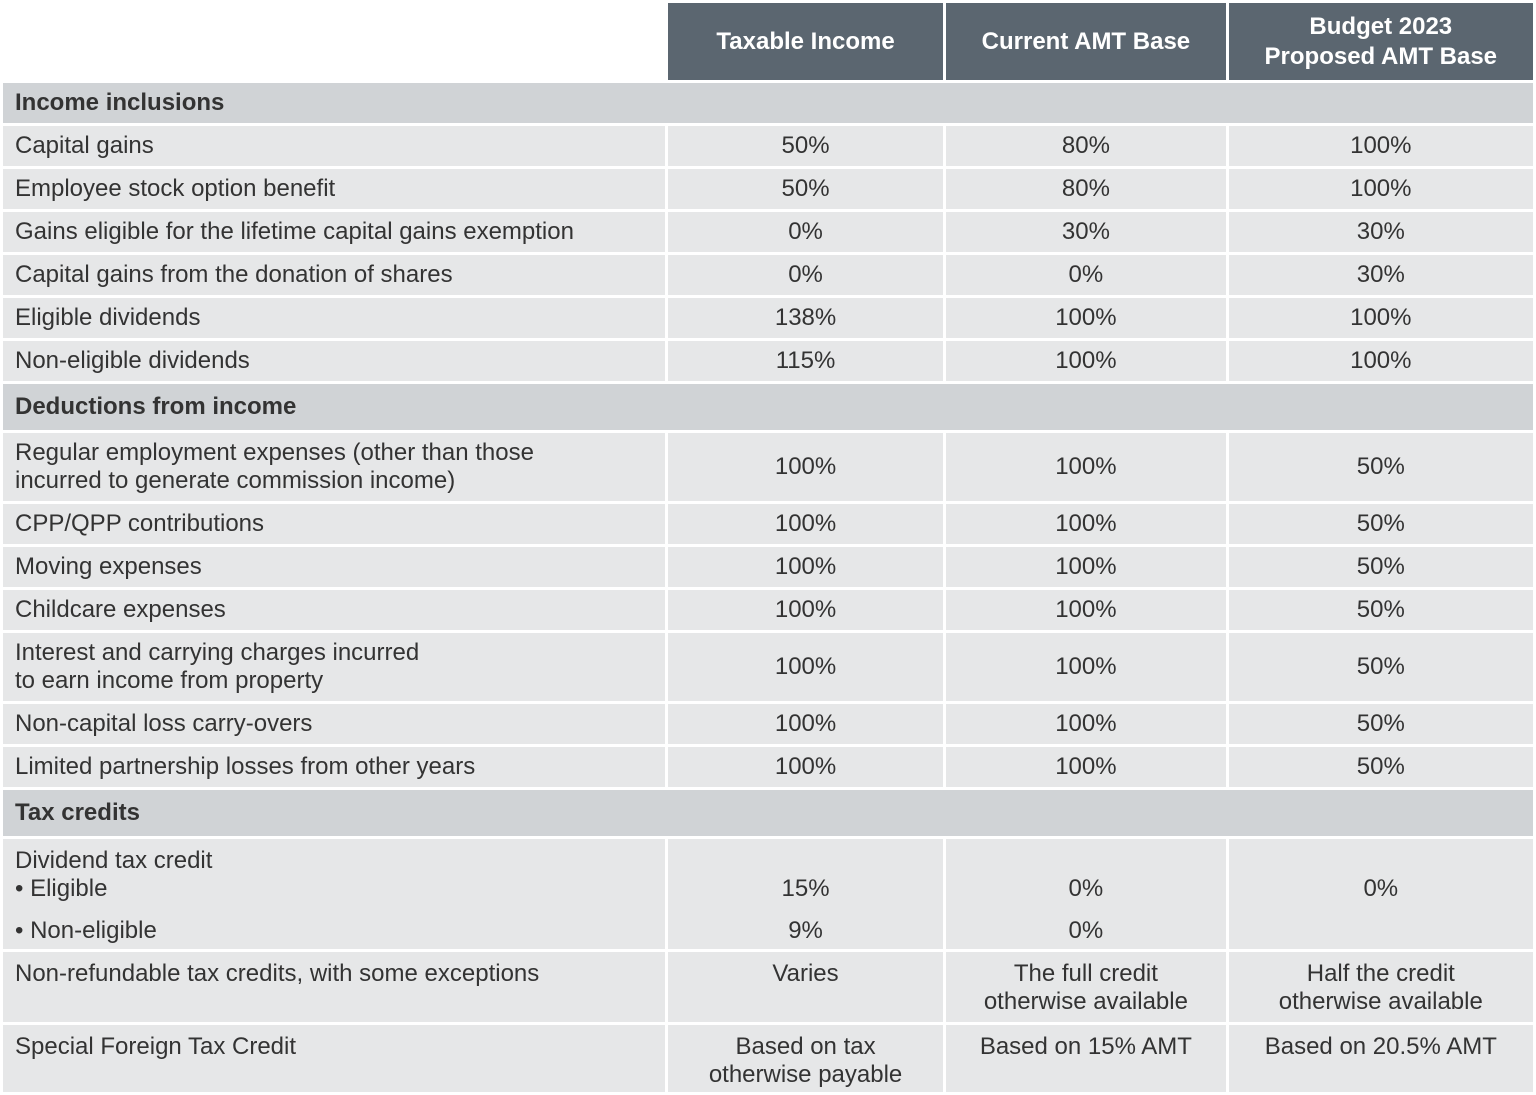 Image resolution: width=1536 pixels, height=1095 pixels. I want to click on sub-label: • Eligible, so click(61, 888).